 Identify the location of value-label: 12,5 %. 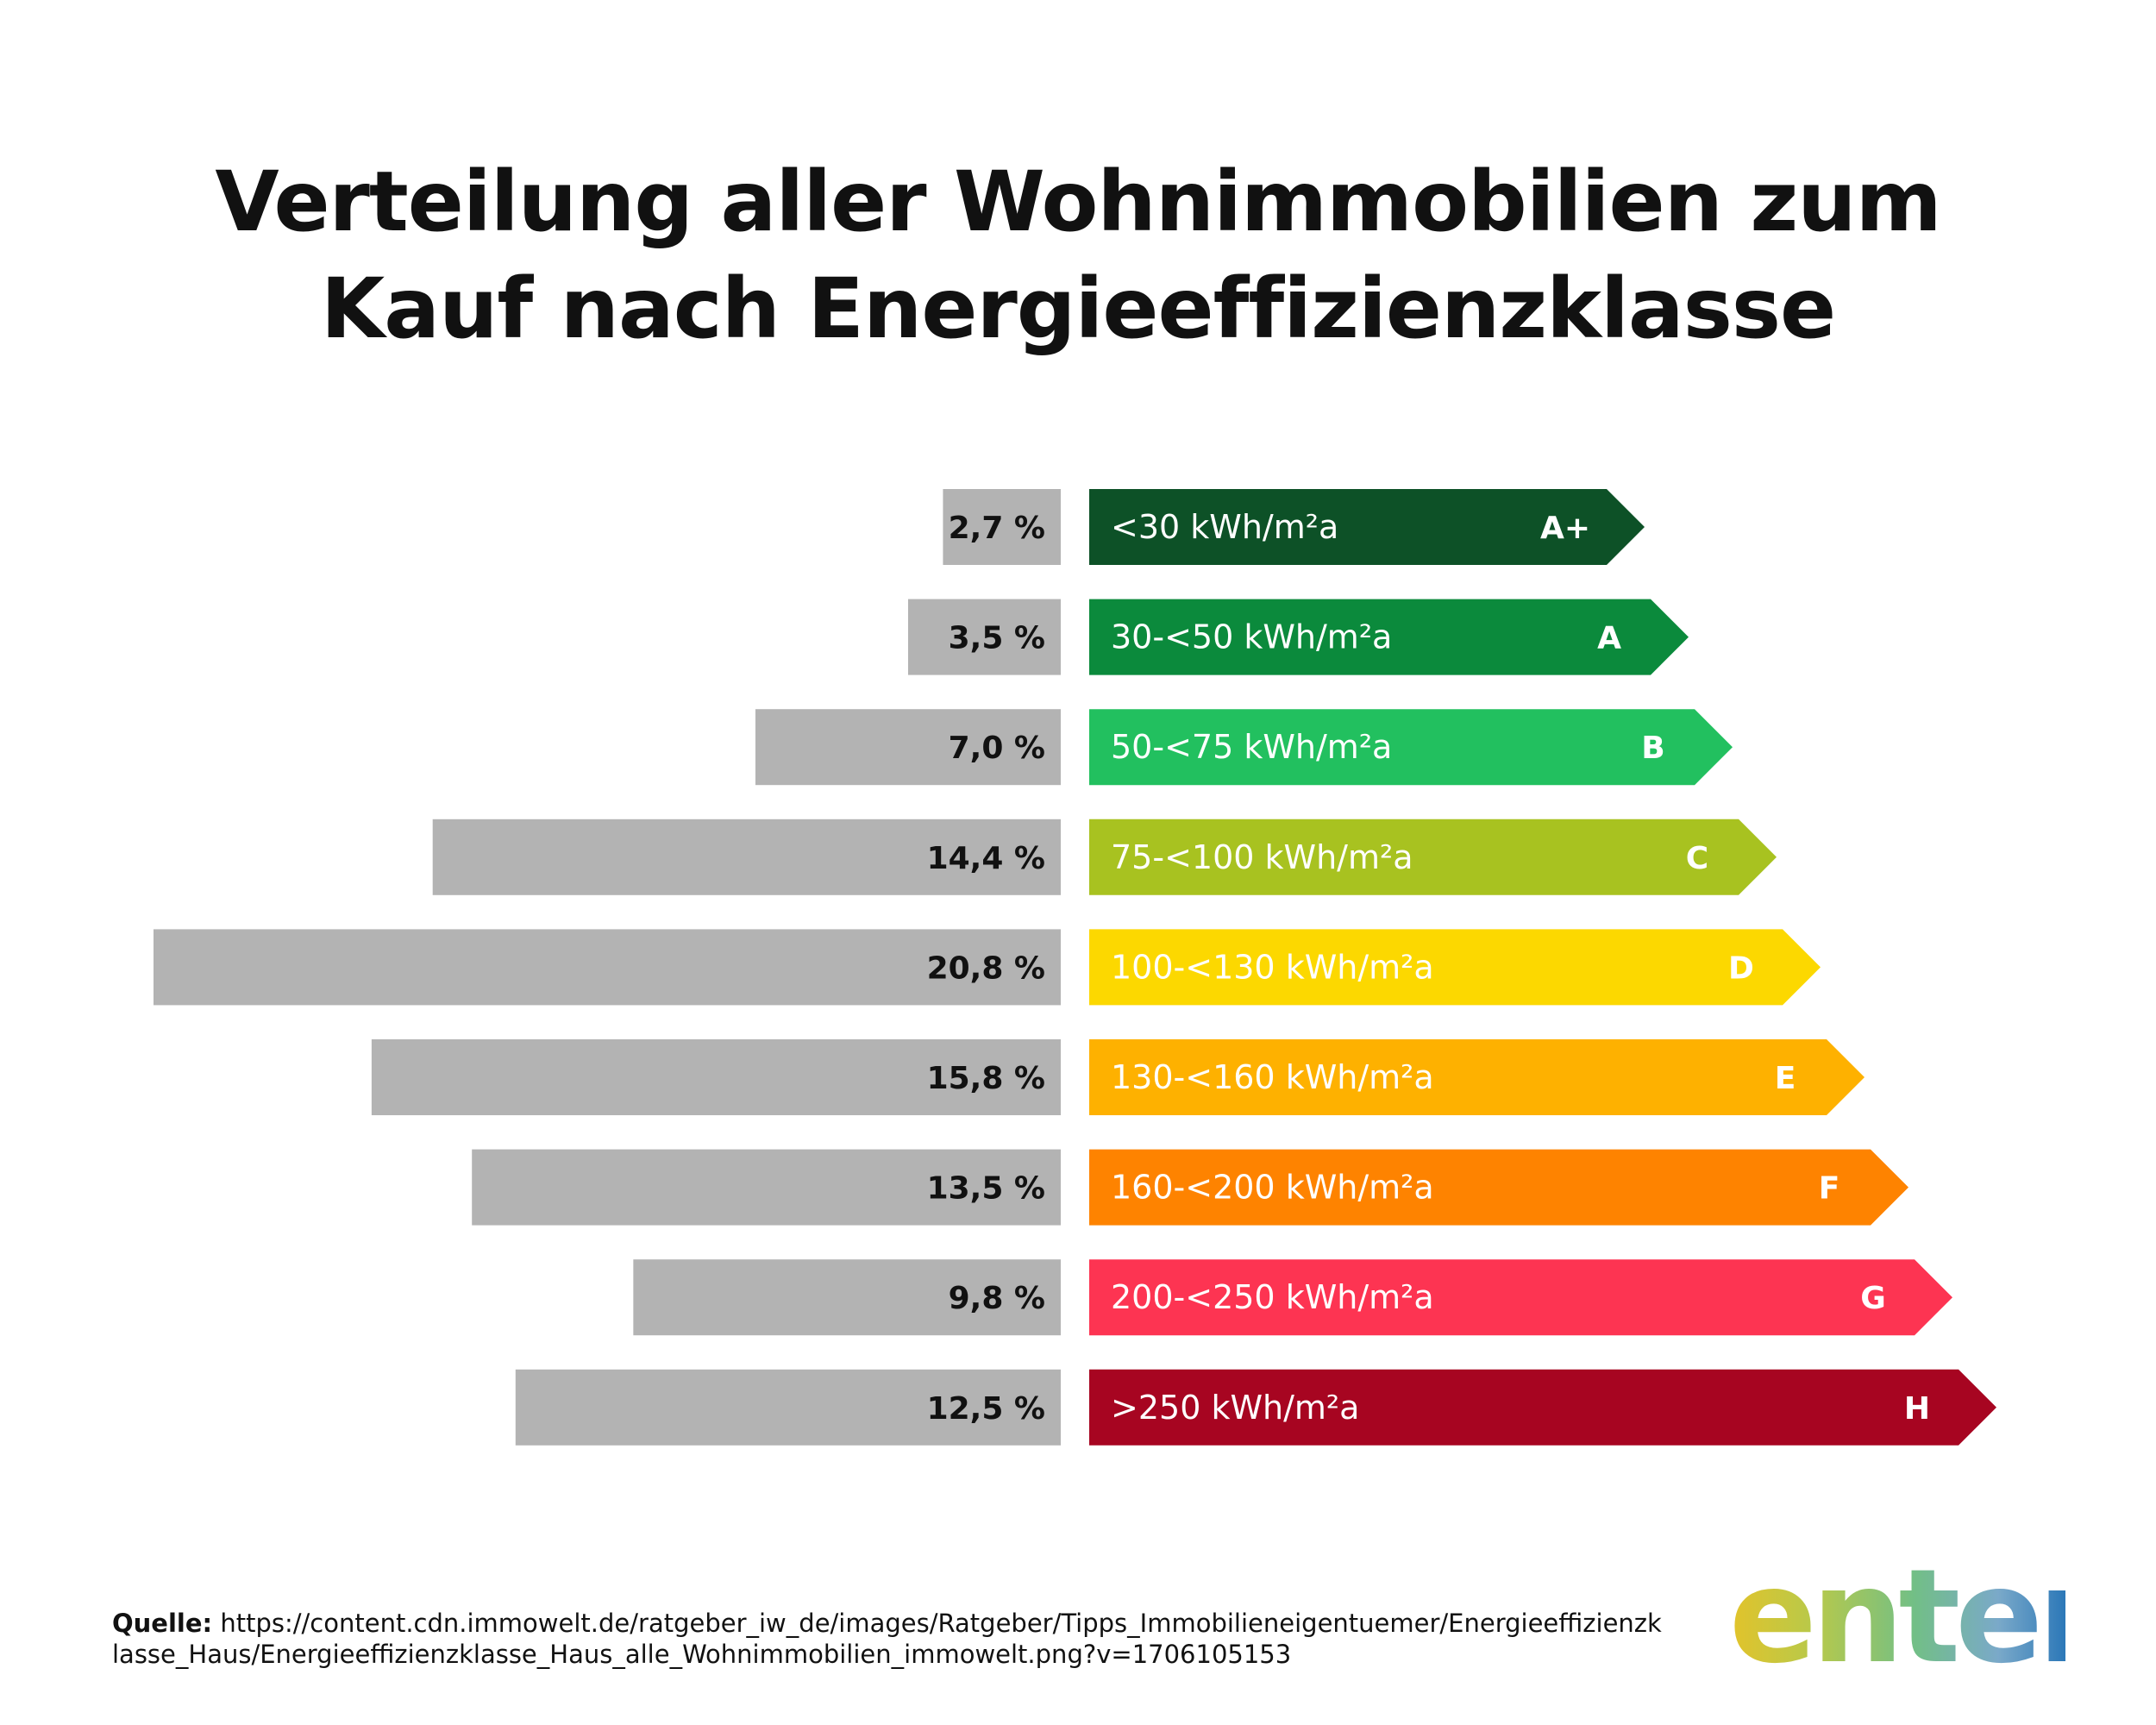
(986, 1409).